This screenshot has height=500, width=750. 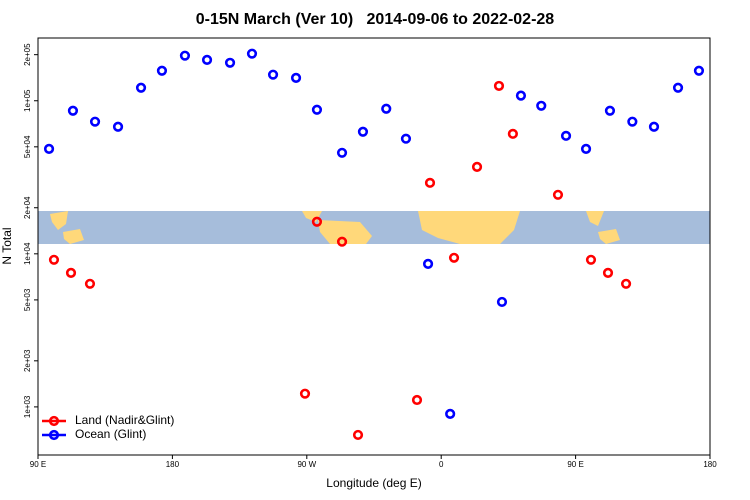 I want to click on y-tick-label: 1e+05, so click(x=27, y=100).